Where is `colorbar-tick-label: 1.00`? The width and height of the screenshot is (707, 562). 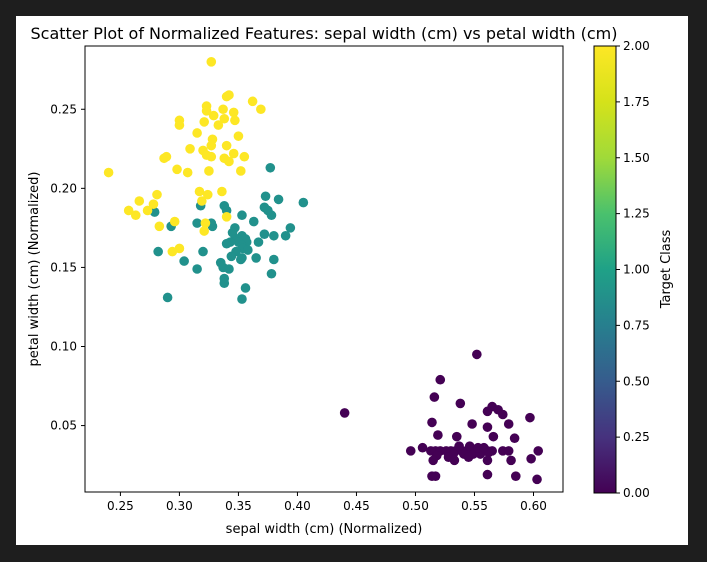 colorbar-tick-label: 1.00 is located at coordinates (636, 270).